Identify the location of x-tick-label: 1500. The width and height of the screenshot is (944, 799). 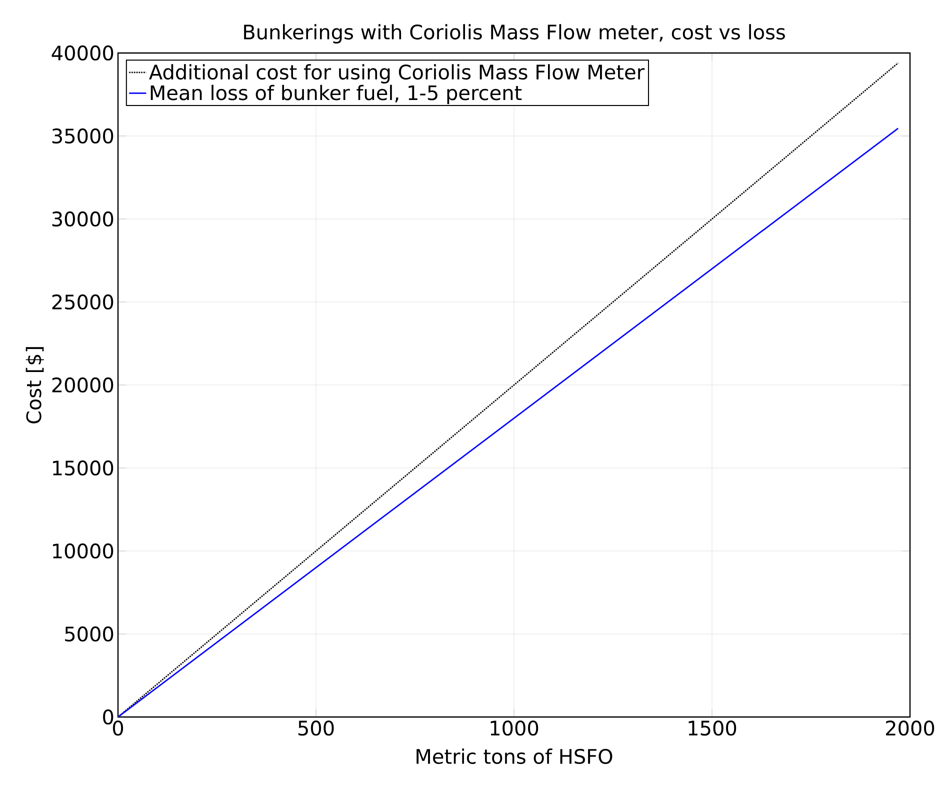
(712, 728).